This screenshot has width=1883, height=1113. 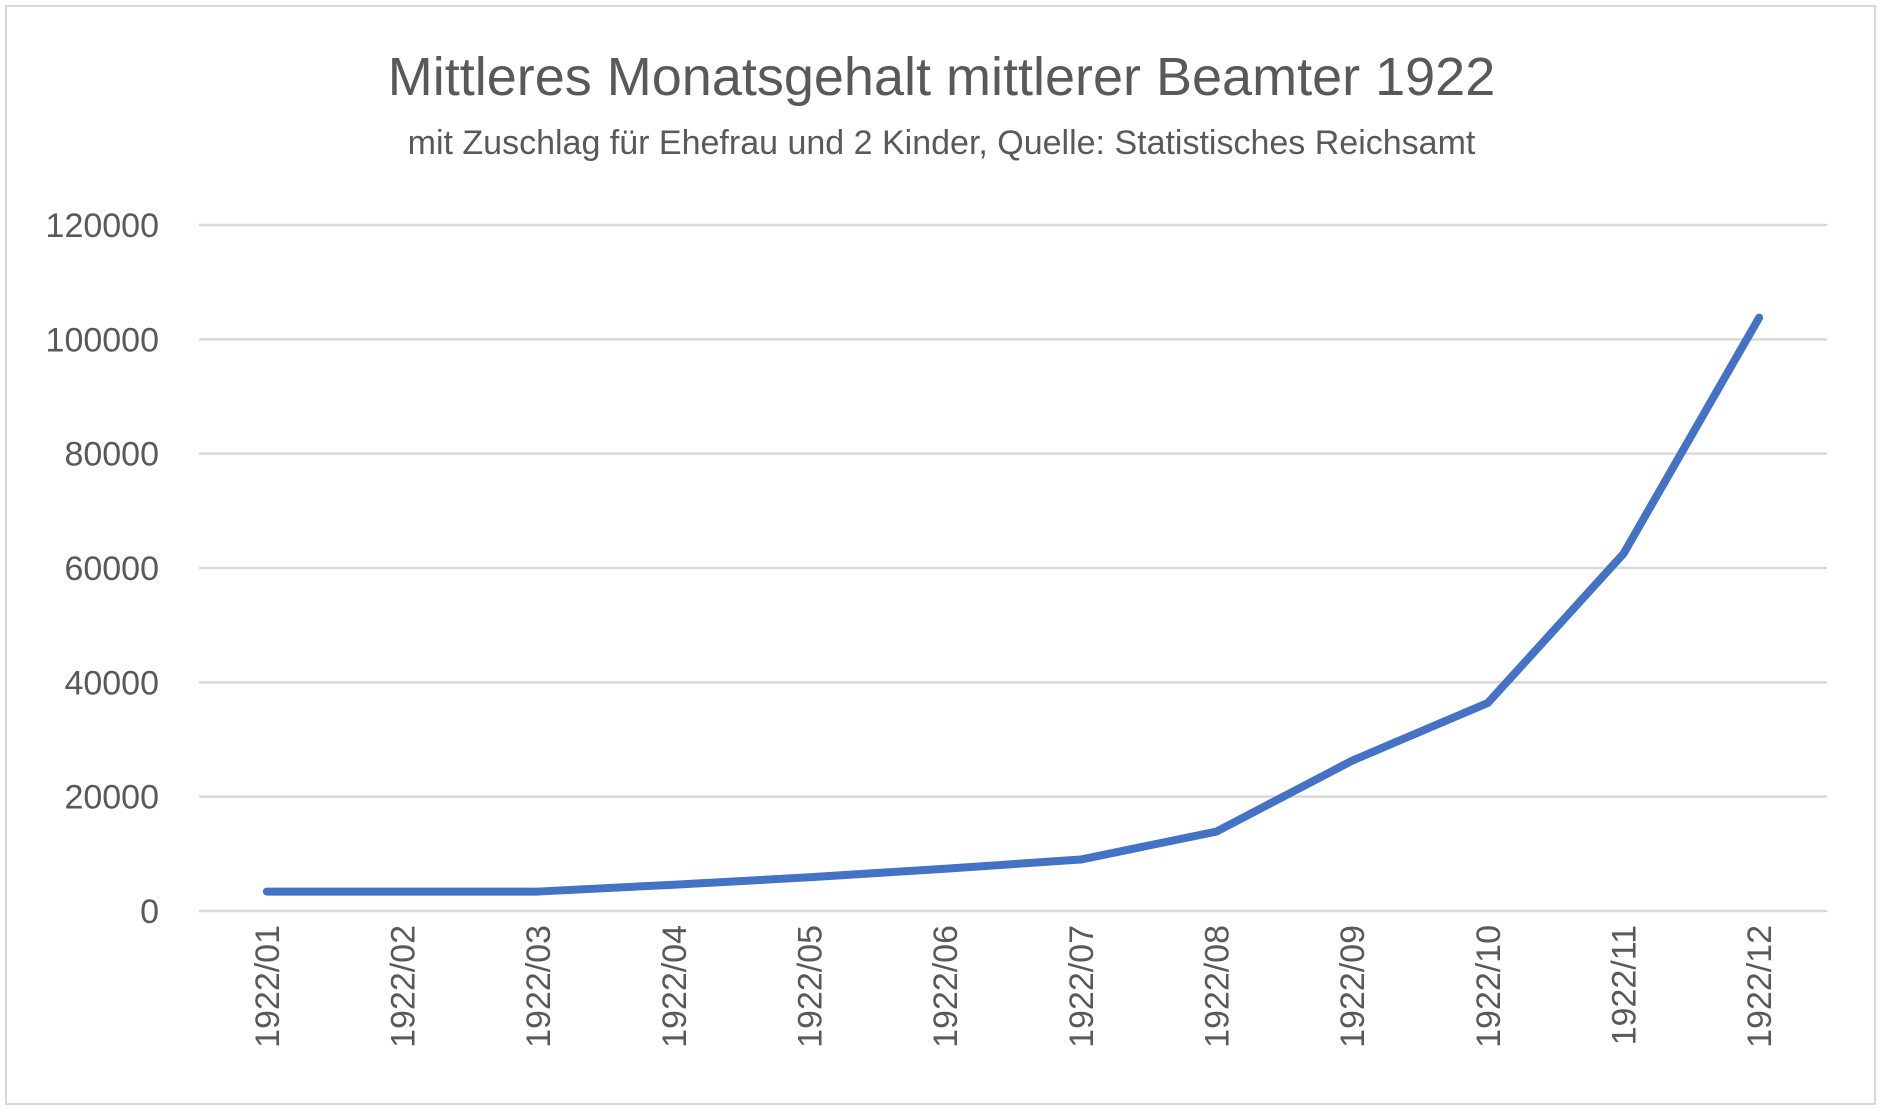 What do you see at coordinates (102, 226) in the screenshot?
I see `y-tick-label: 120000` at bounding box center [102, 226].